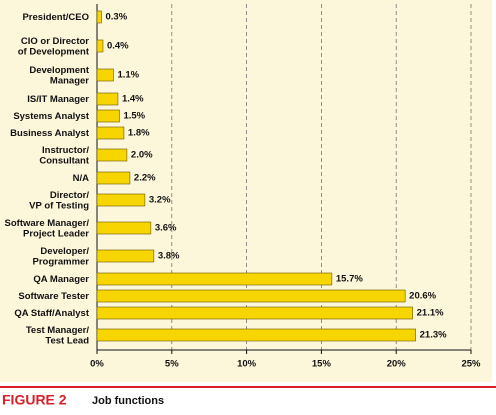 The height and width of the screenshot is (415, 496). What do you see at coordinates (55, 40) in the screenshot?
I see `y-tick-label-line: CIO or Director` at bounding box center [55, 40].